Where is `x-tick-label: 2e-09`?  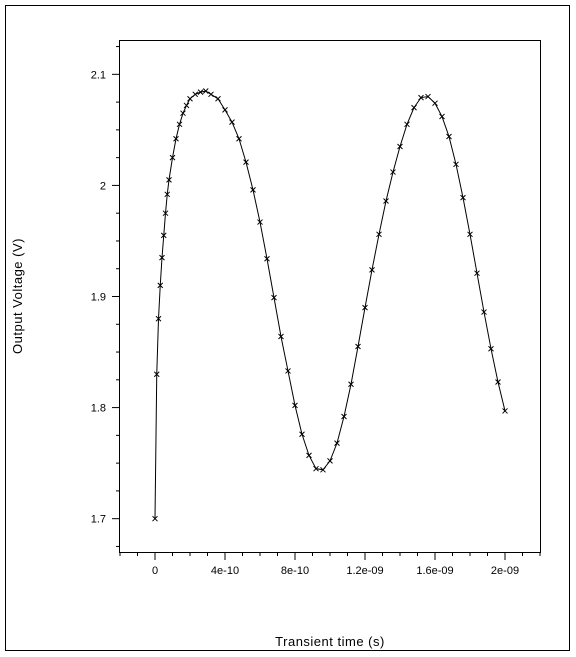
x-tick-label: 2e-09 is located at coordinates (505, 571).